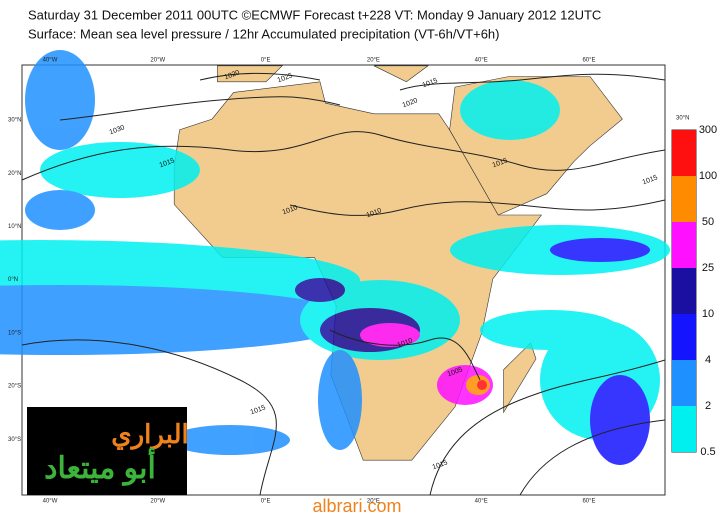 The image size is (720, 516). I want to click on colorbar-tick: 300, so click(708, 130).